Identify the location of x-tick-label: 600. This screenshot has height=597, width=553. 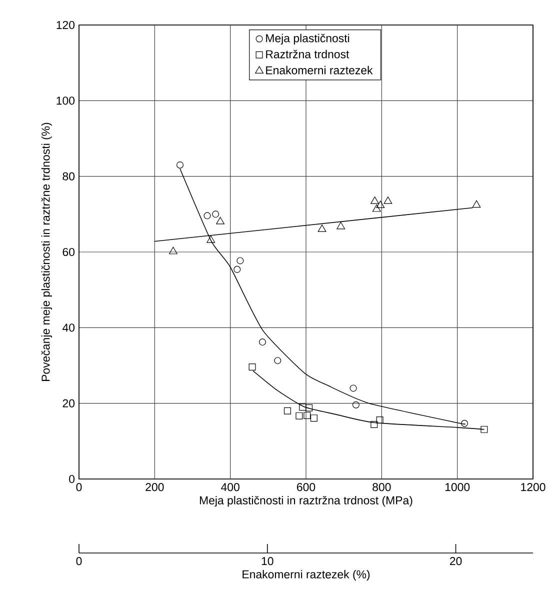
(306, 487).